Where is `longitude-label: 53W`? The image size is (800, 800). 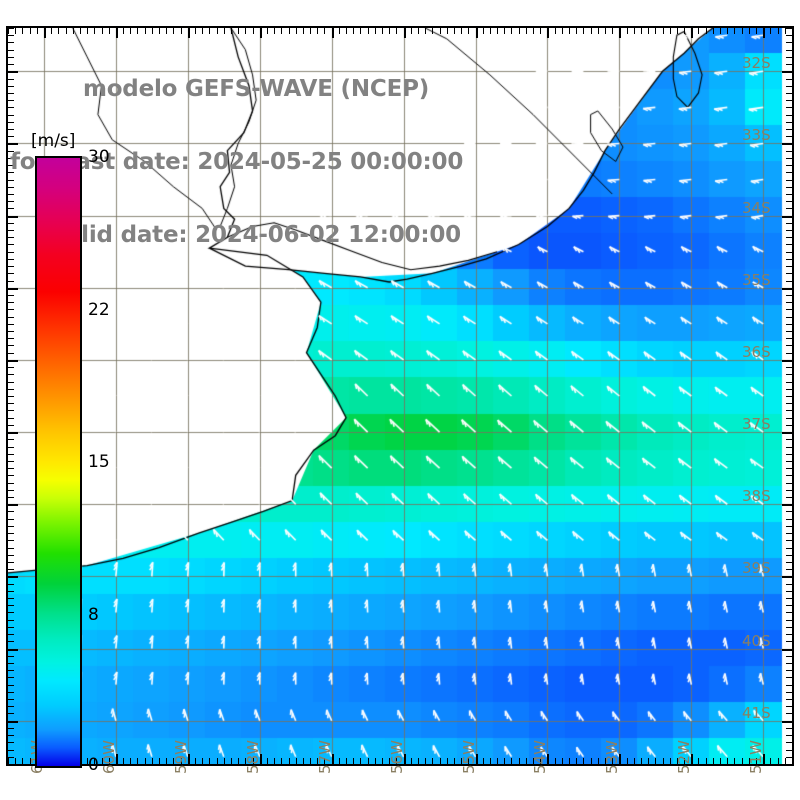 longitude-label: 53W is located at coordinates (612, 757).